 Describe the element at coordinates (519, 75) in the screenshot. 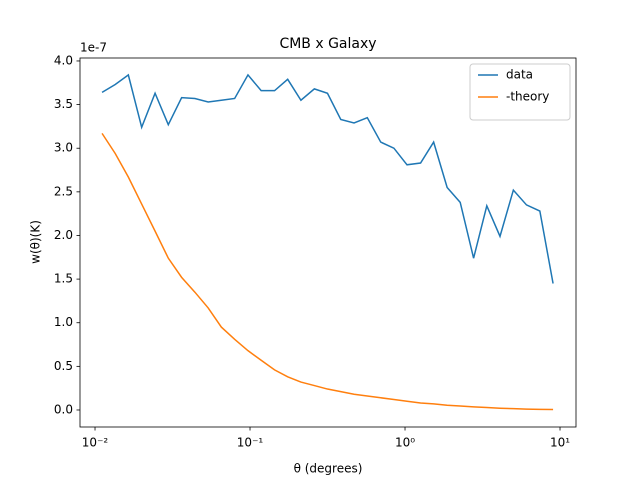

I see `legend-label: data` at that location.